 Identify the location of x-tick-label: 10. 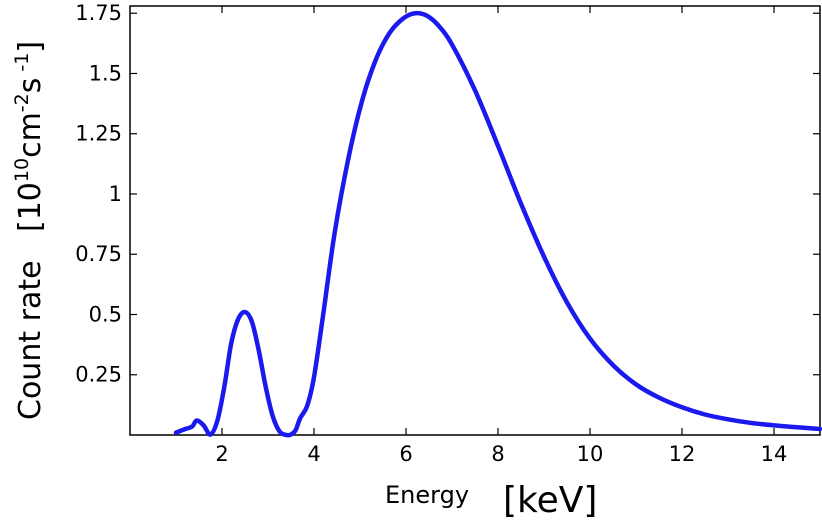
(590, 454).